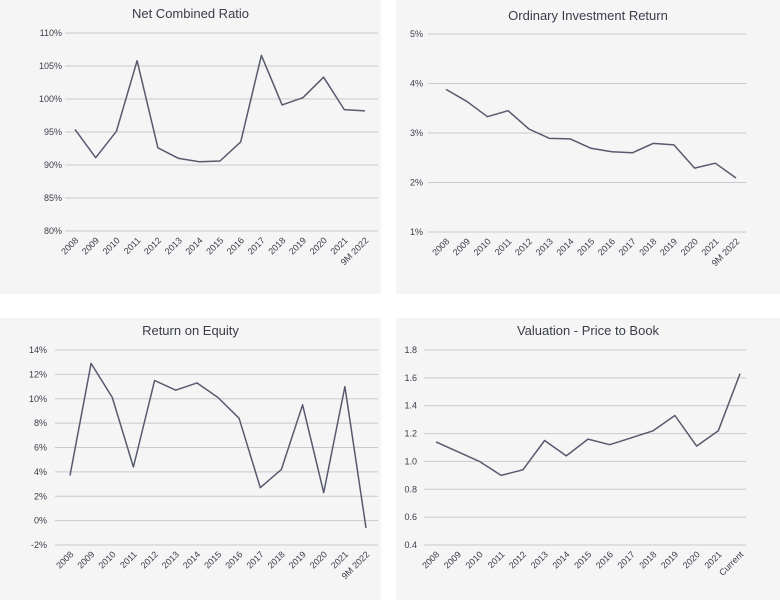 Image resolution: width=780 pixels, height=600 pixels. I want to click on y-tick-label: 105%, so click(50, 66).